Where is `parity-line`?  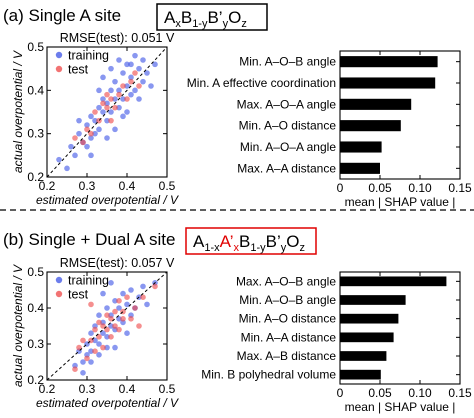
parity-line is located at coordinates (107, 326).